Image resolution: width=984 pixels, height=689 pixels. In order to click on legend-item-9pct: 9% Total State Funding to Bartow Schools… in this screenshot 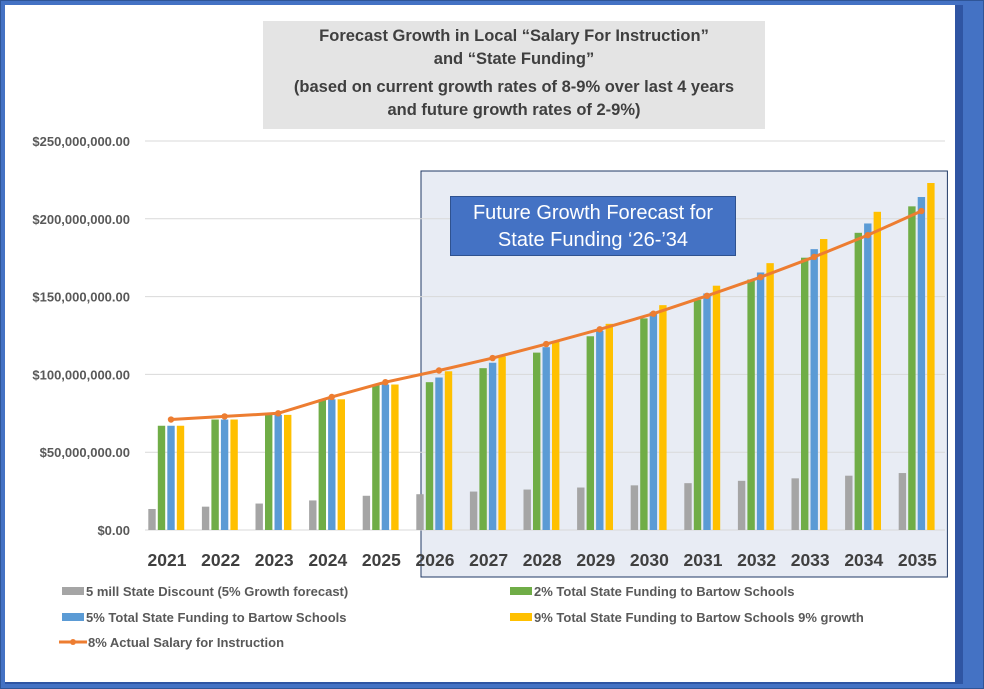, I will do `click(687, 618)`.